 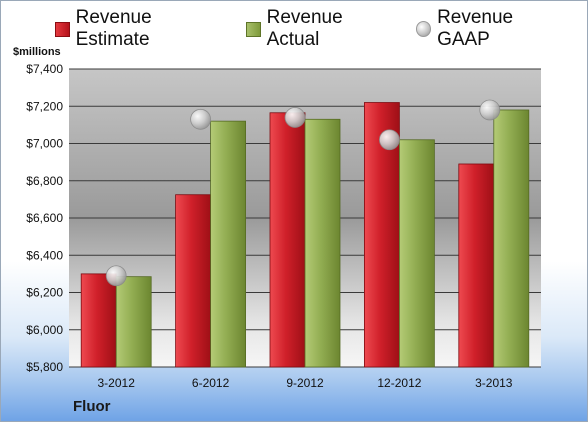 What do you see at coordinates (62, 29) in the screenshot?
I see `legend-swatch-estimate` at bounding box center [62, 29].